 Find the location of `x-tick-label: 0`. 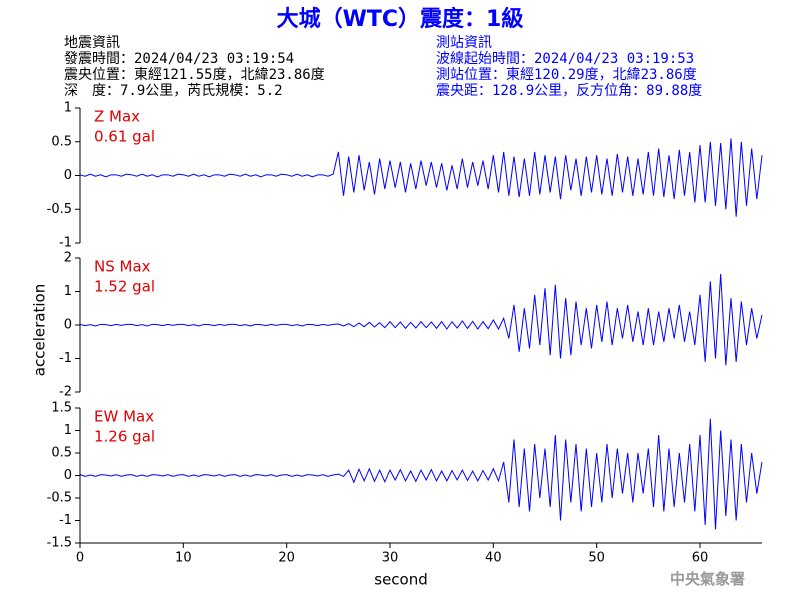

x-tick-label: 0 is located at coordinates (80, 558).